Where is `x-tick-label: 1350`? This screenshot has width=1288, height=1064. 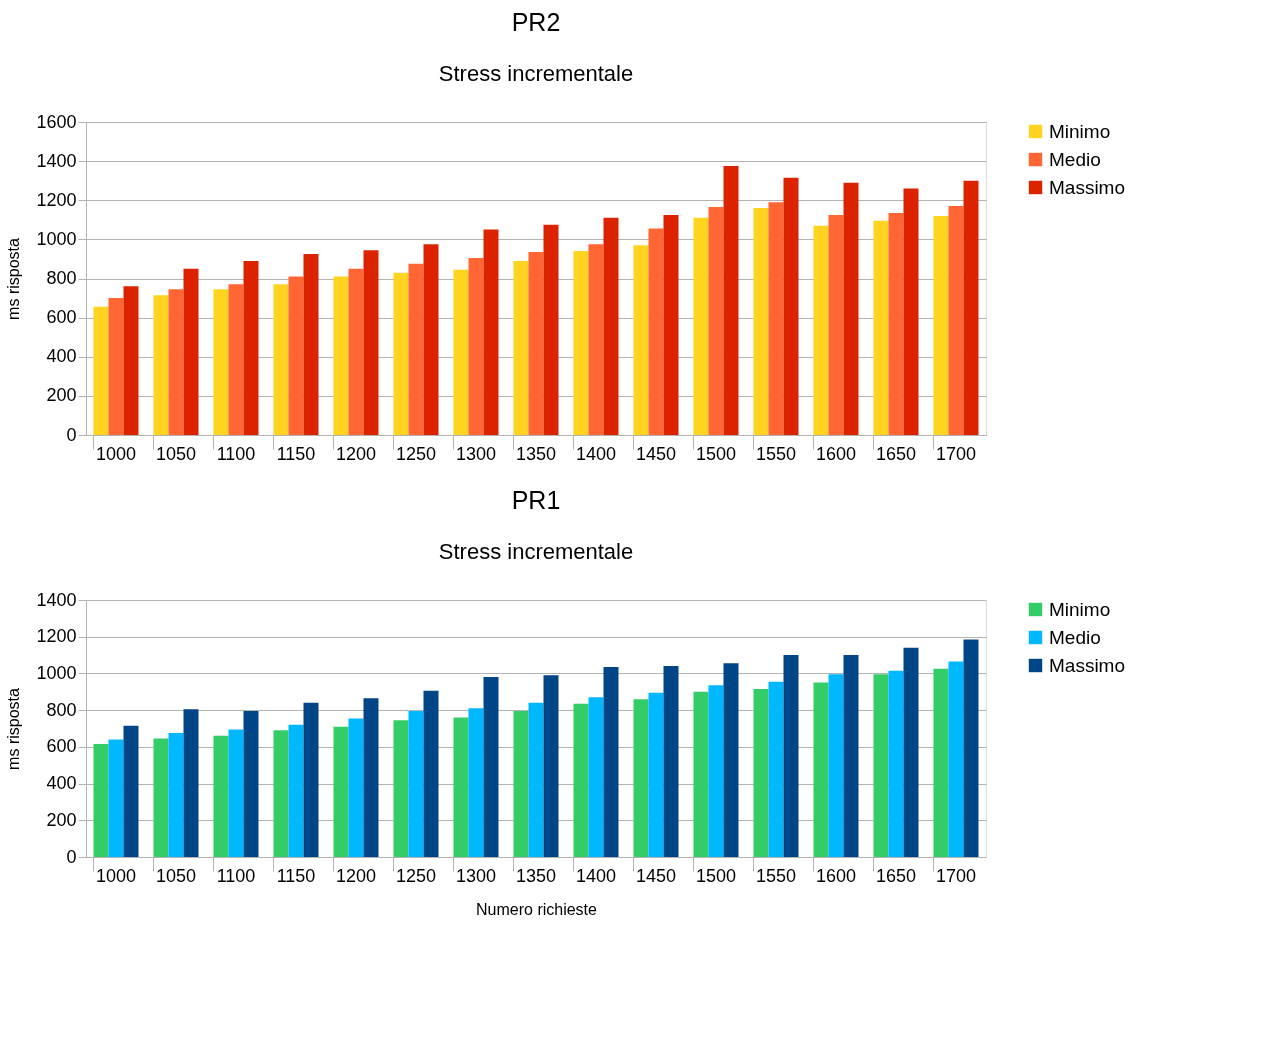
x-tick-label: 1350 is located at coordinates (536, 875).